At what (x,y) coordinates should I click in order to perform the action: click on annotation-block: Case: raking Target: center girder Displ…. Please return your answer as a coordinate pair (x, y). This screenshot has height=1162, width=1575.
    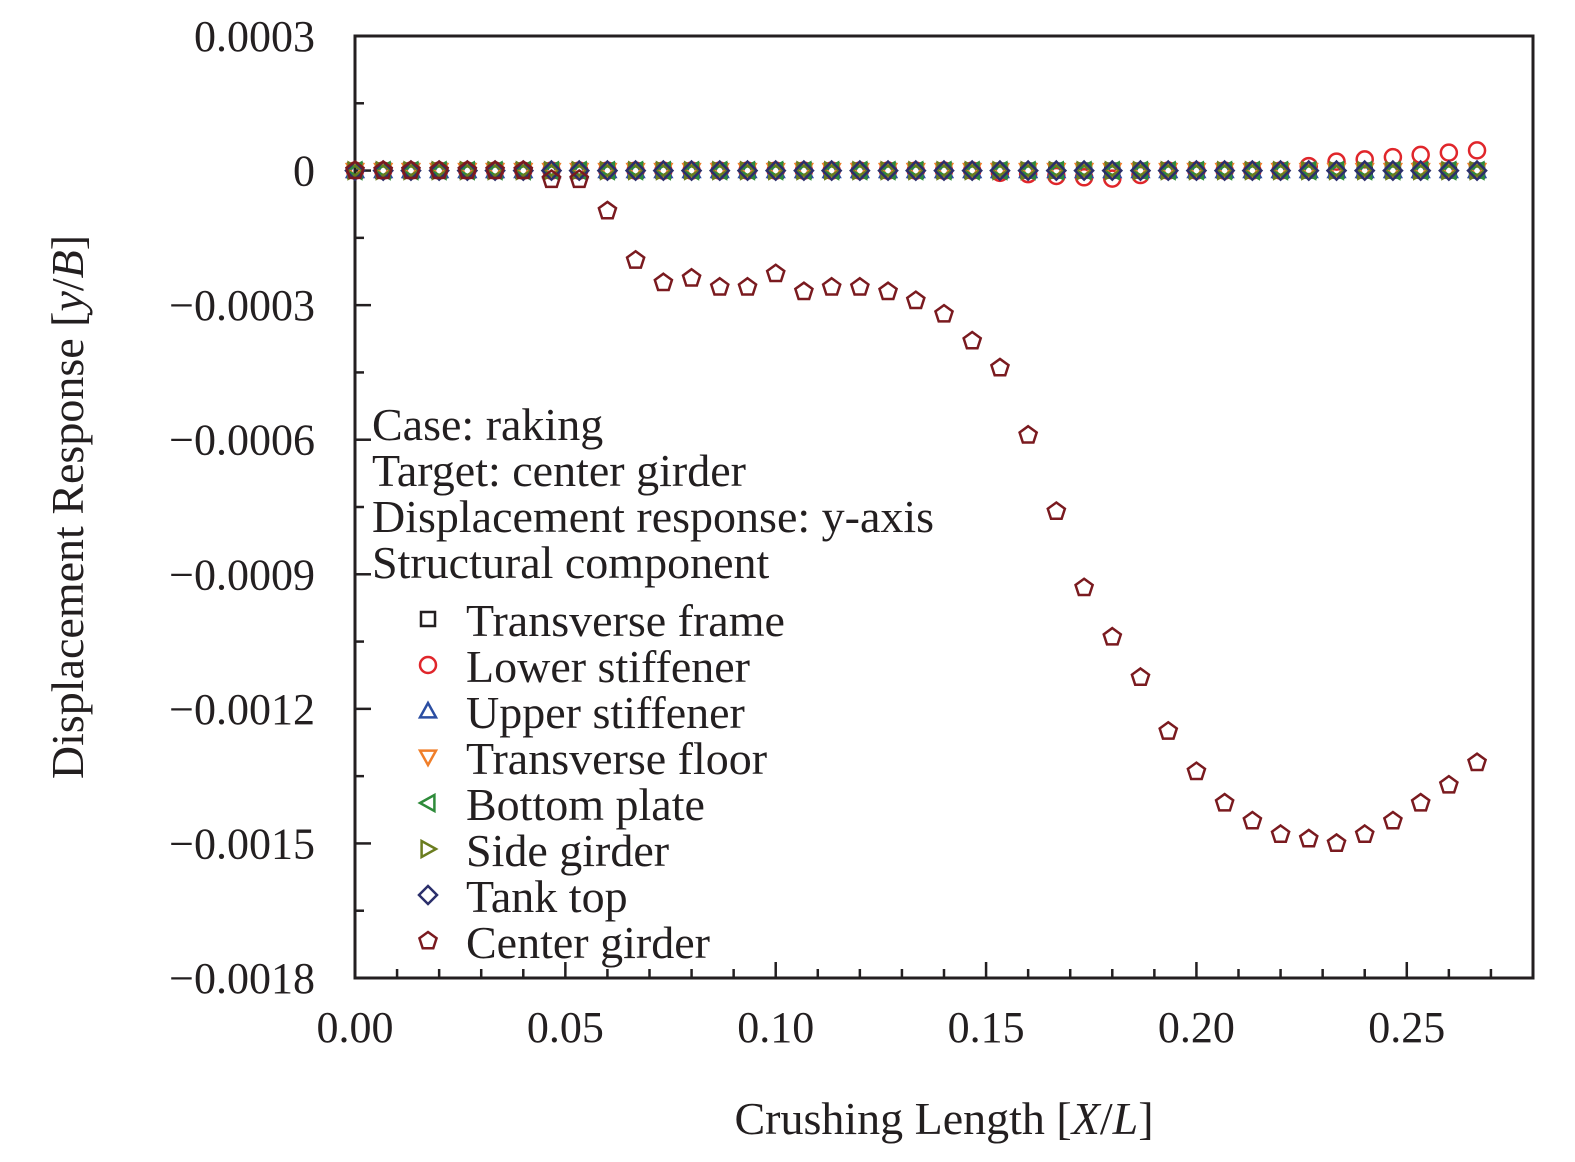
    Looking at the image, I should click on (653, 493).